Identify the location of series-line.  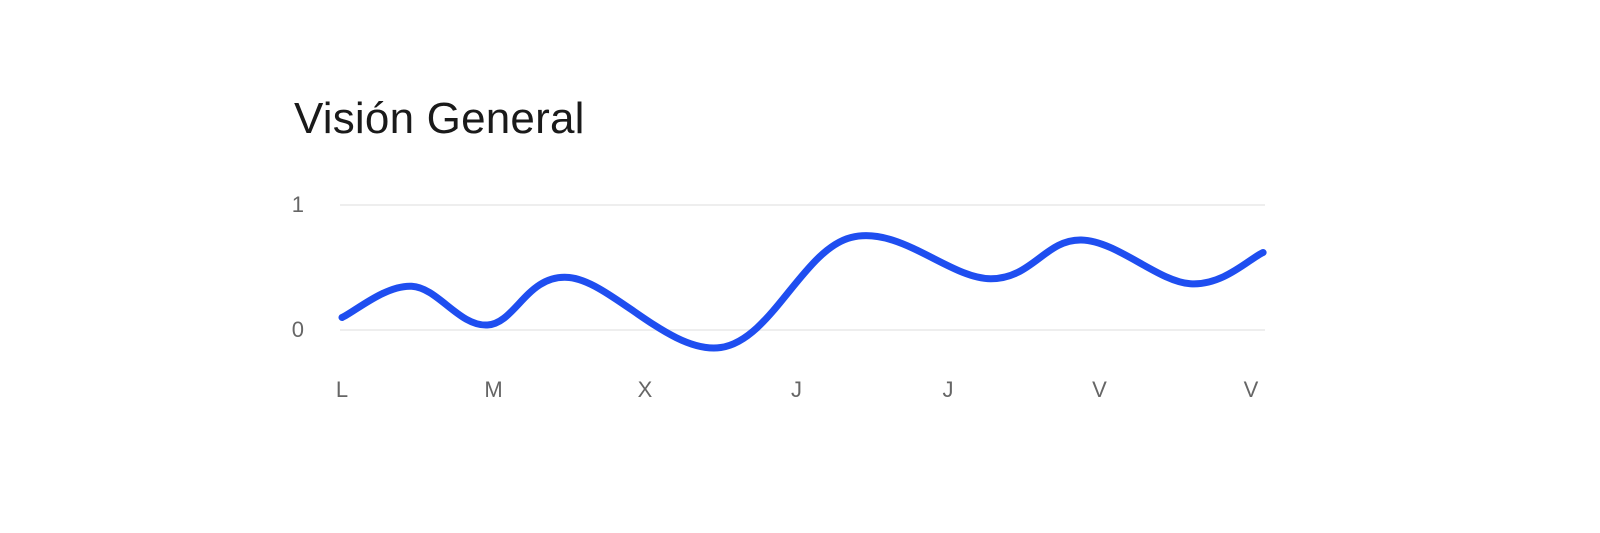
(802, 292).